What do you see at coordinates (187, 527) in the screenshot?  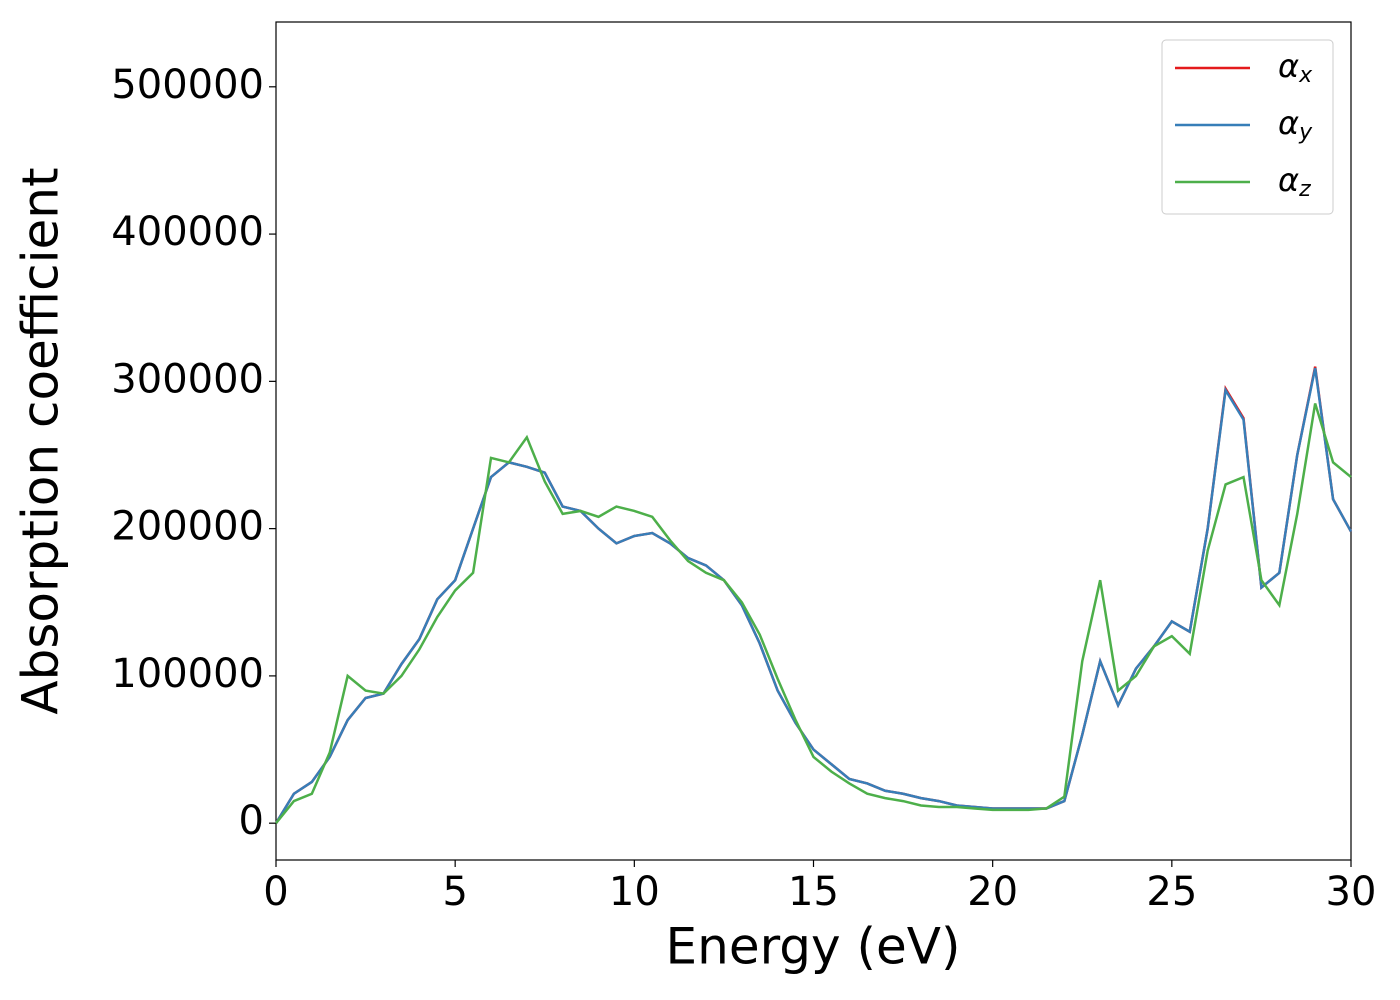 I see `y-tick-label: 200000` at bounding box center [187, 527].